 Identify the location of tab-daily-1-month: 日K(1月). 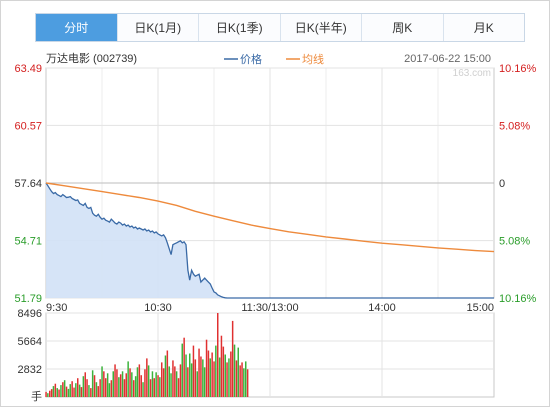
(157, 27).